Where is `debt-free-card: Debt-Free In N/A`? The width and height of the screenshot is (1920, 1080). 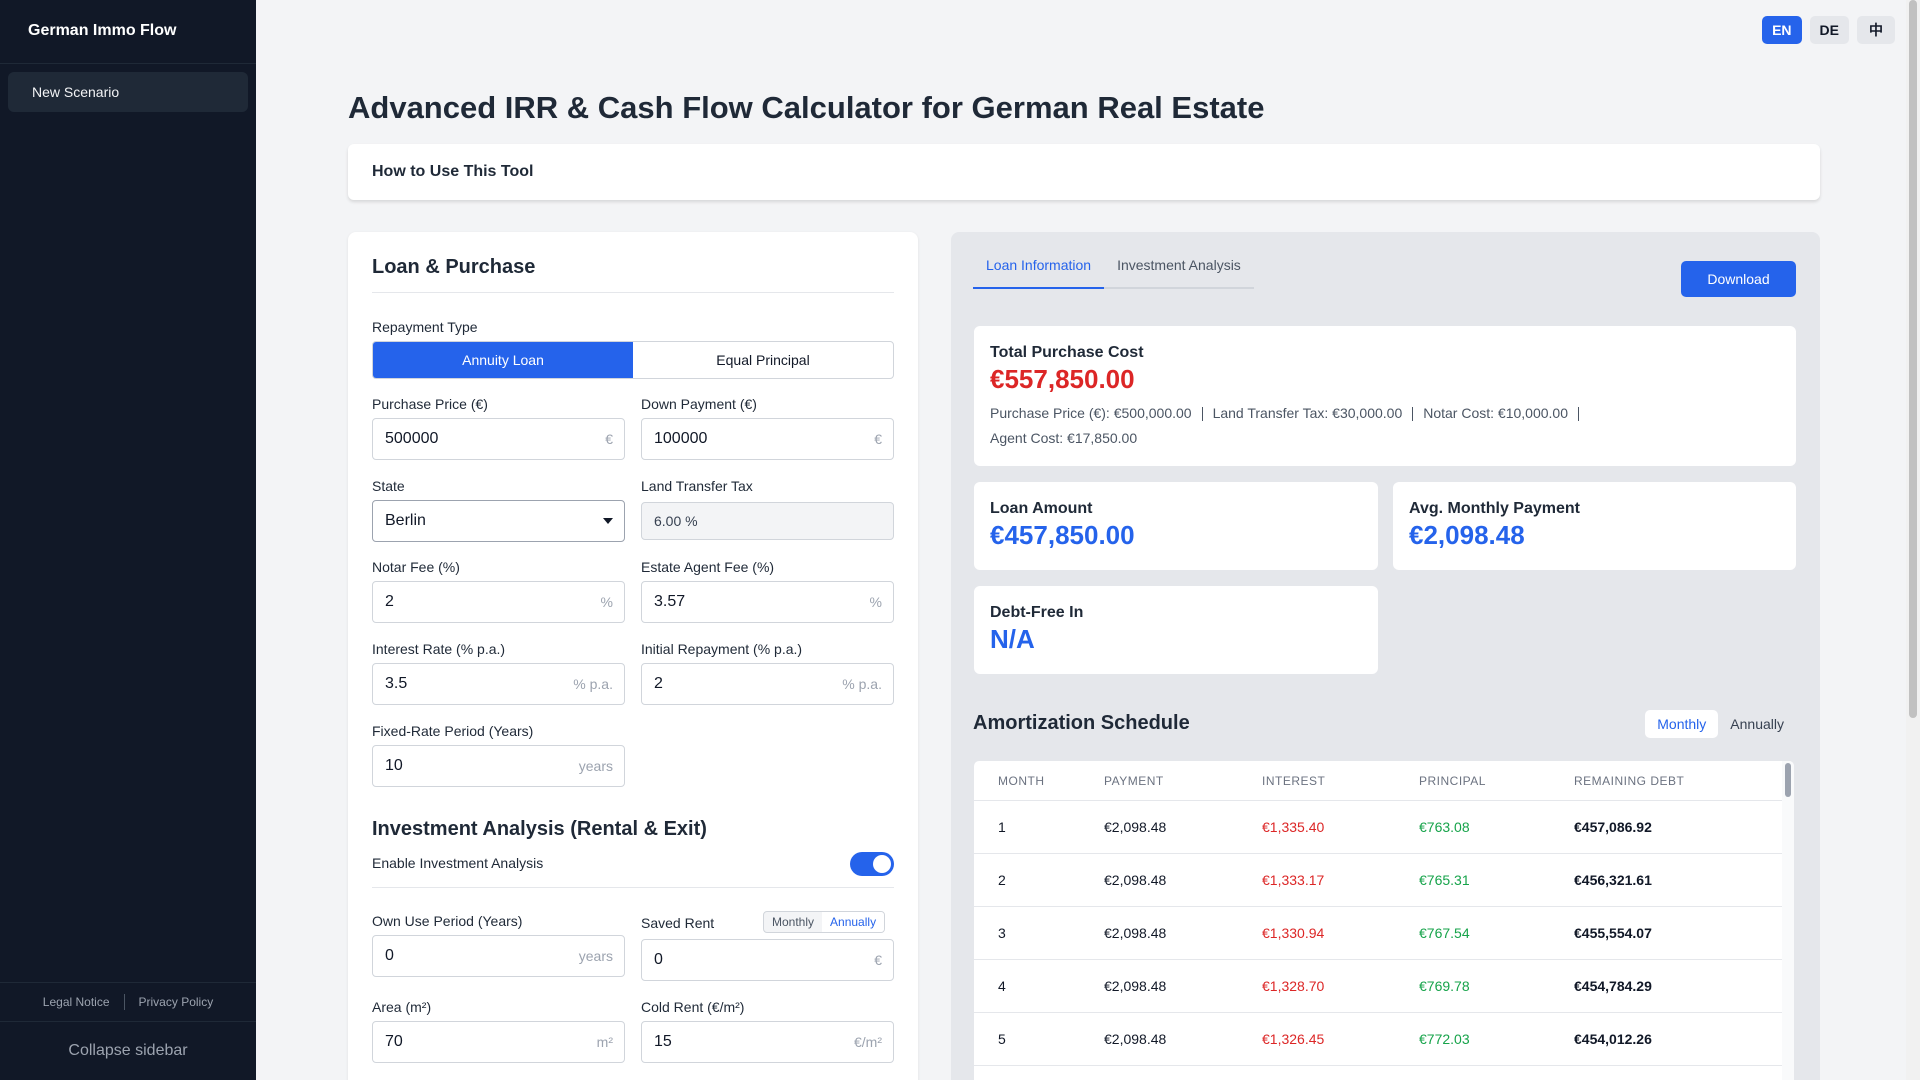
debt-free-card: Debt-Free In N/A is located at coordinates (1176, 630).